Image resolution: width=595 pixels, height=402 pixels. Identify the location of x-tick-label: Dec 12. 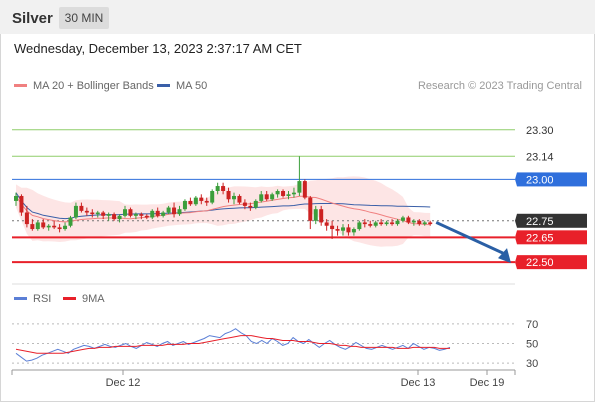
(123, 383).